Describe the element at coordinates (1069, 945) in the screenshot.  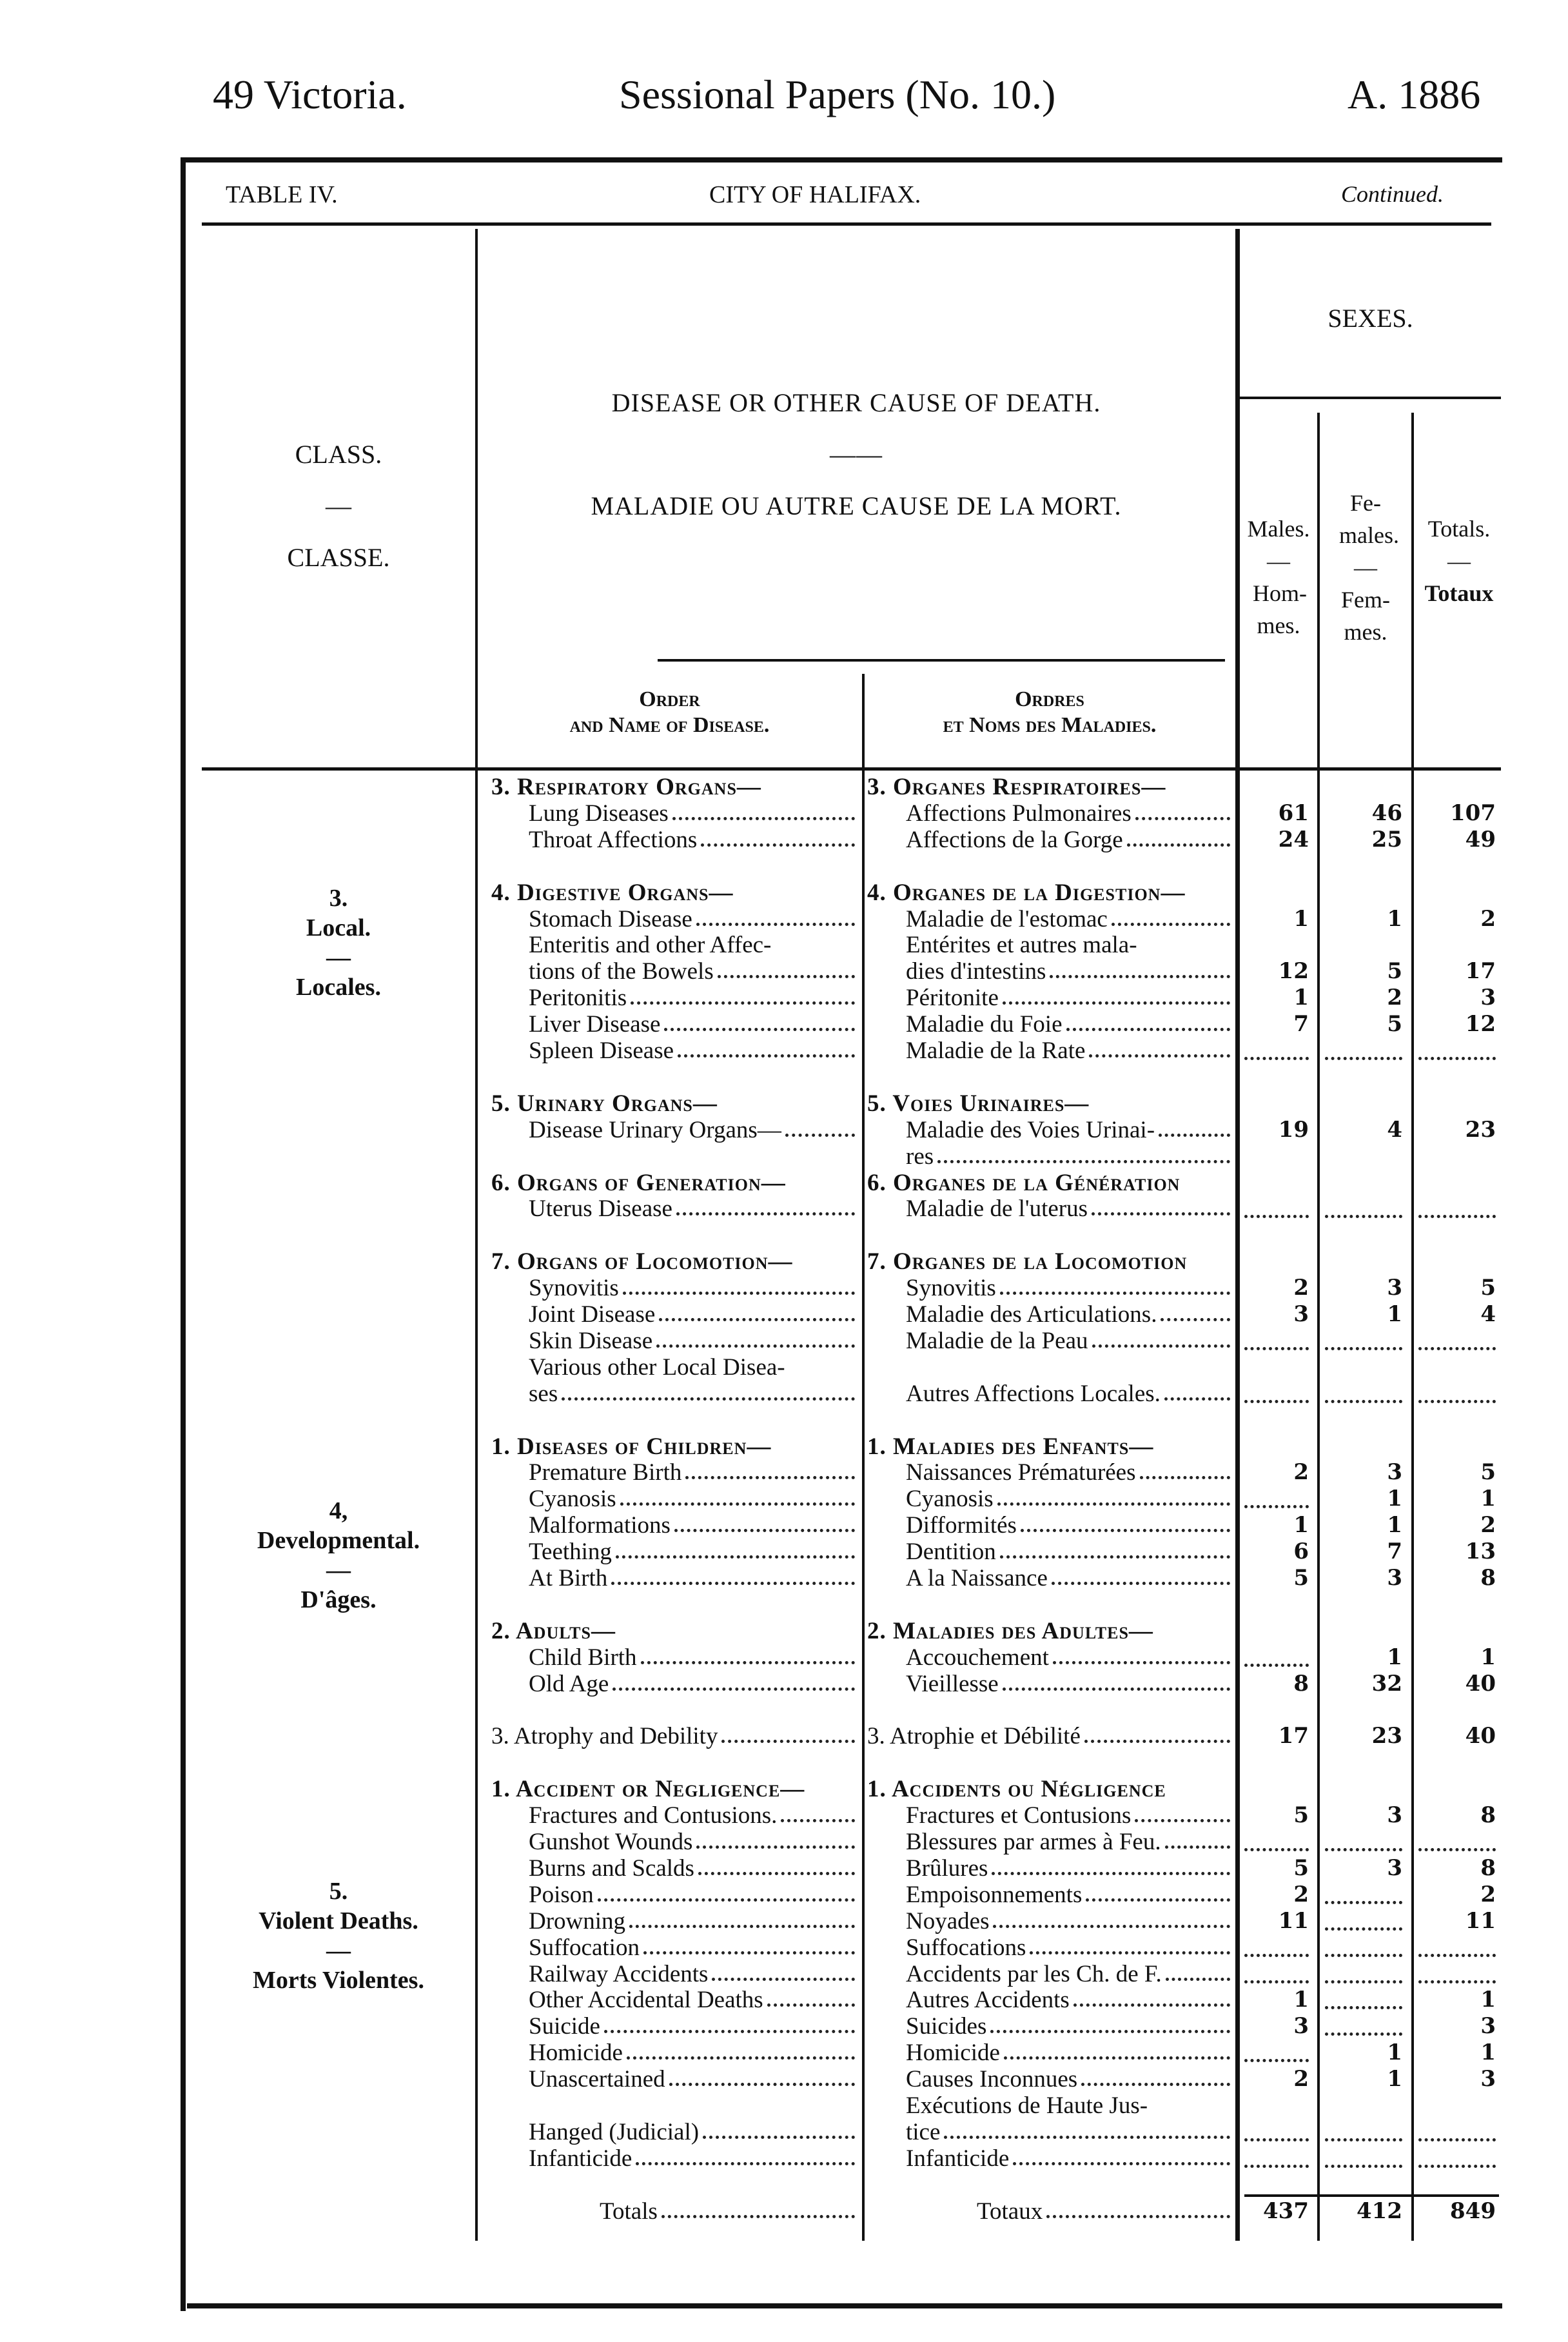
I see `disease-fr: Entérites et autres mala-` at that location.